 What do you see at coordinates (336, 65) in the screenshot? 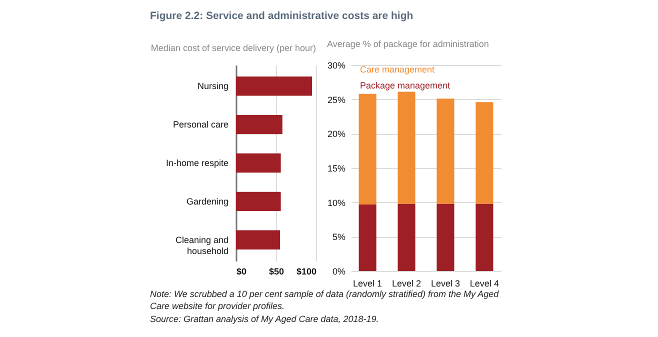
I see `y-tick-label: 30%` at bounding box center [336, 65].